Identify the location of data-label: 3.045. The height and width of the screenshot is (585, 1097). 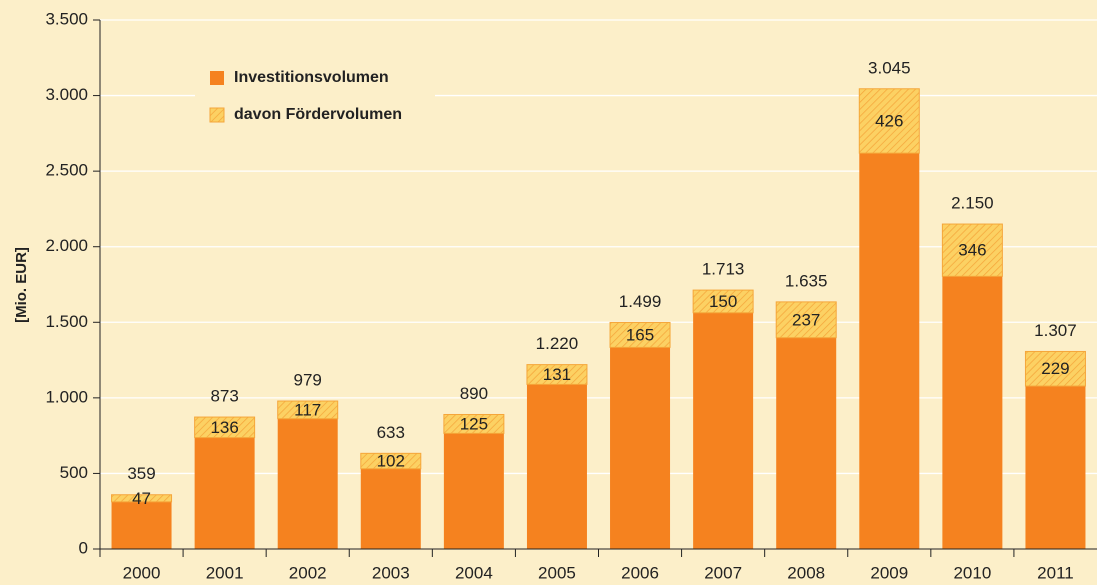
(889, 67).